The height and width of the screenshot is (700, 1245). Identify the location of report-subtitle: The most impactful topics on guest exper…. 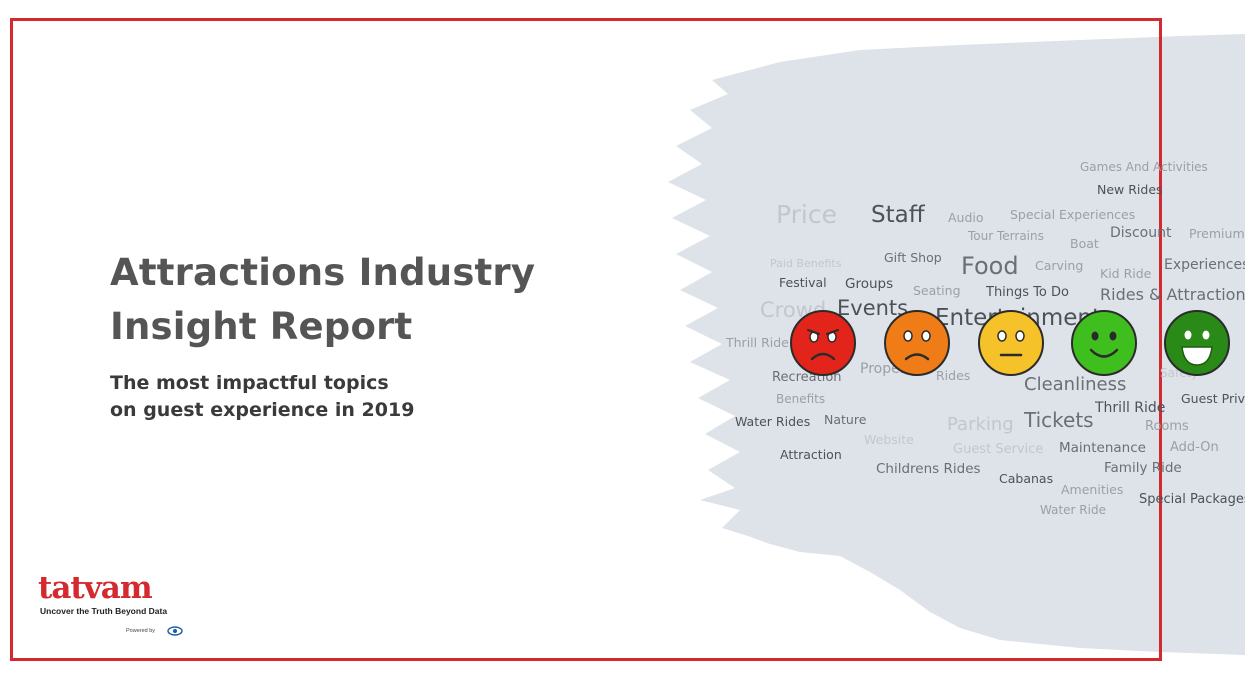
(262, 397).